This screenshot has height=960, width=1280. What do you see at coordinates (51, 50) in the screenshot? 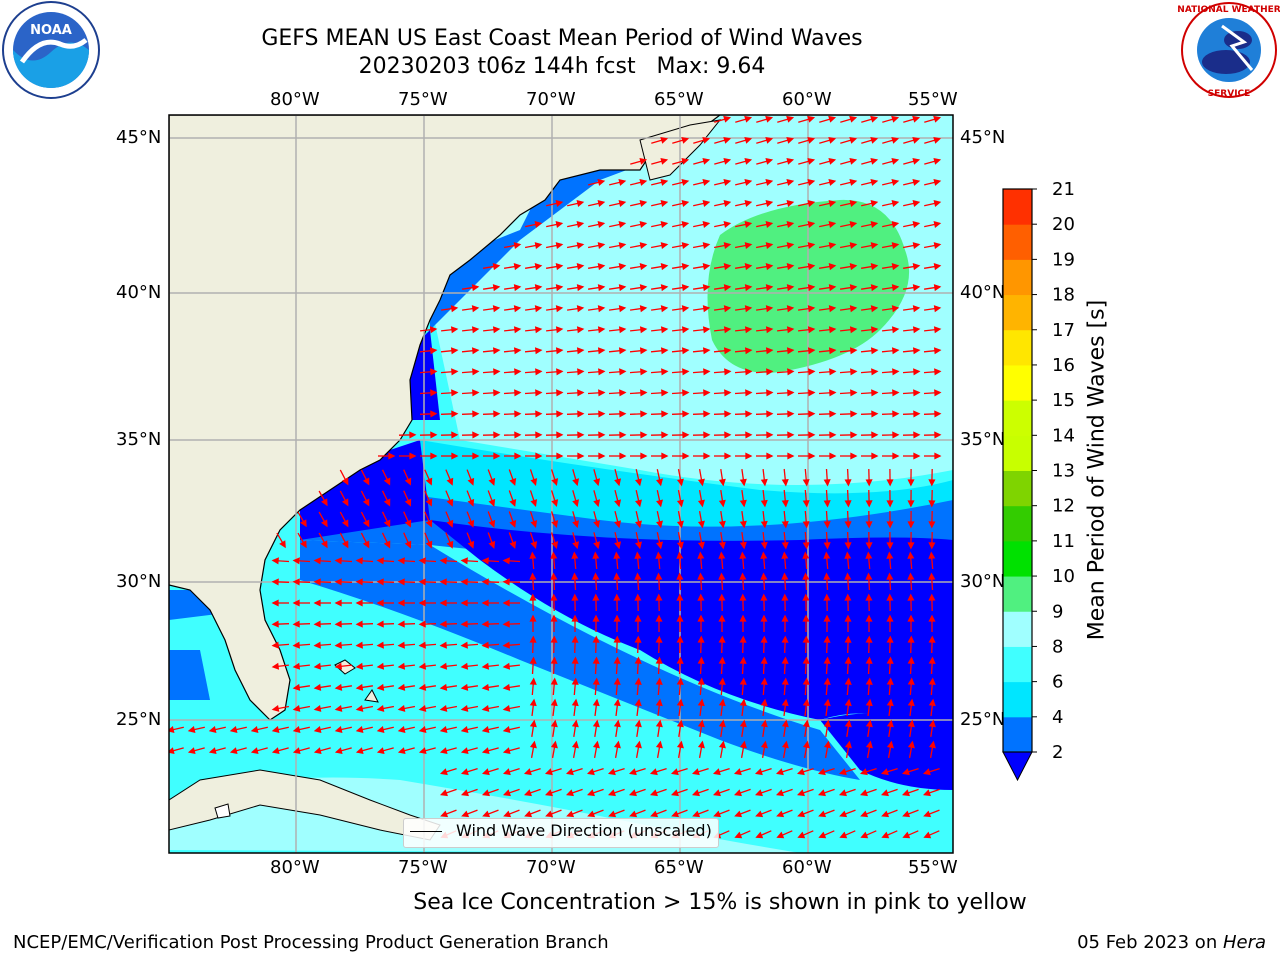
I see `noaa-logo: NOAA` at bounding box center [51, 50].